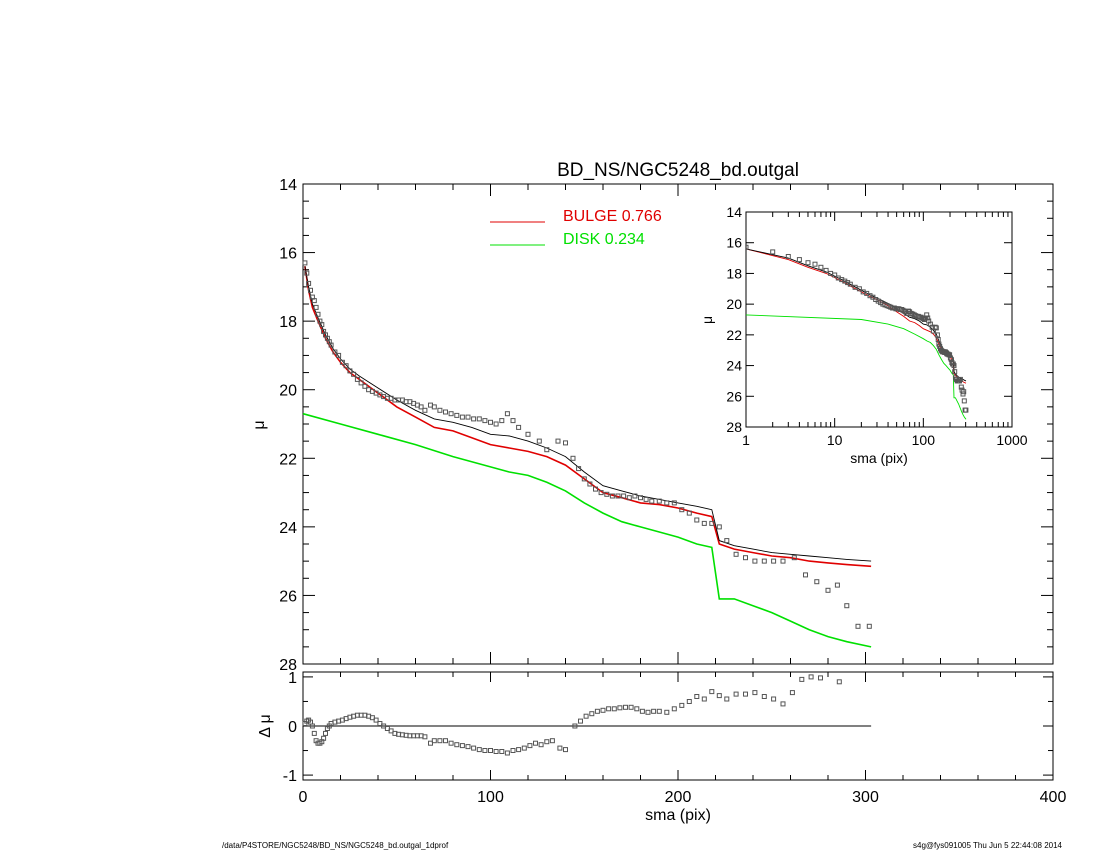 This screenshot has height=850, width=1100. Describe the element at coordinates (303, 797) in the screenshot. I see `x-tick-label: 0` at that location.